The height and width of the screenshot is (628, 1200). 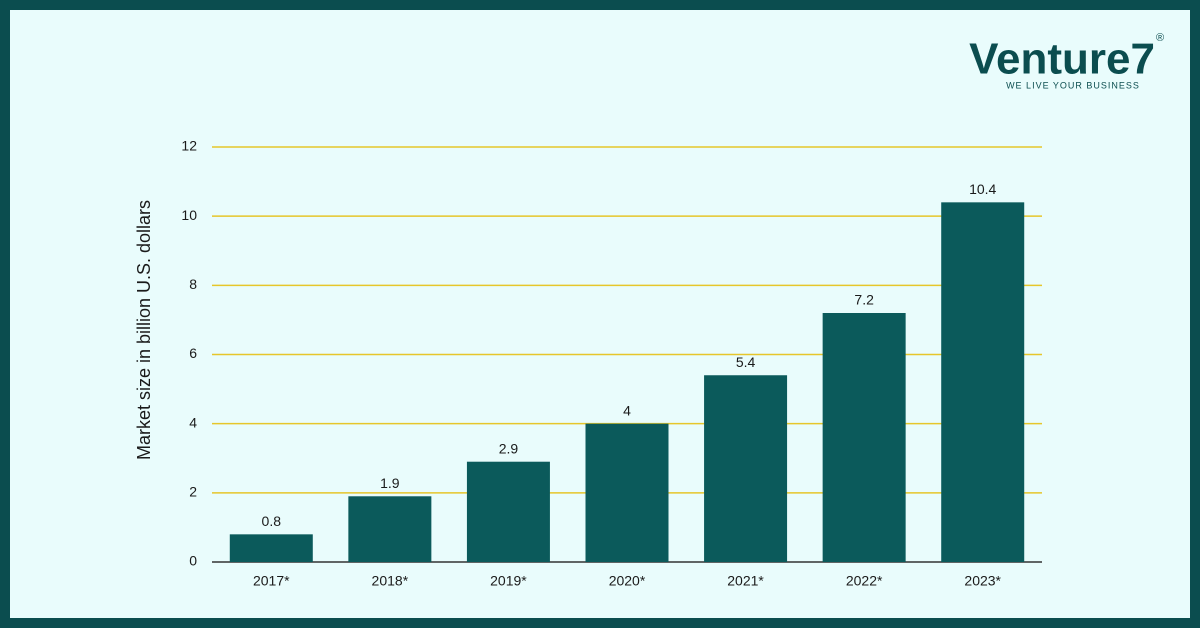 What do you see at coordinates (193, 284) in the screenshot?
I see `y-tick-label: 8` at bounding box center [193, 284].